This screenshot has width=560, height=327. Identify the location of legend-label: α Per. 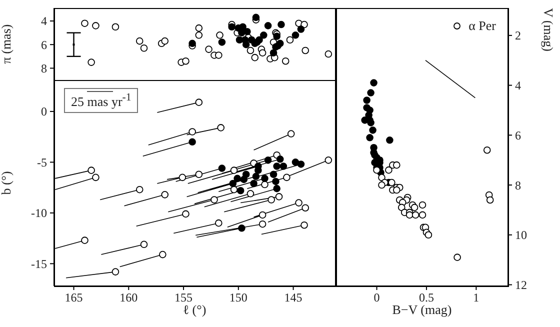
(482, 26).